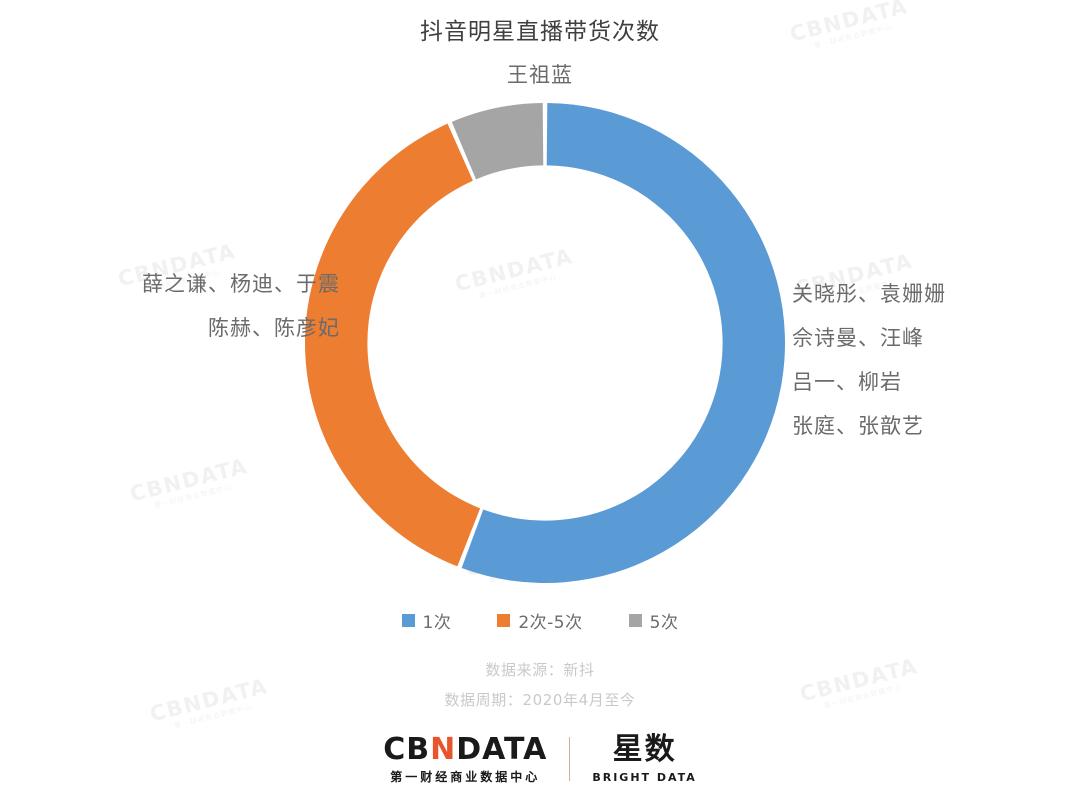  I want to click on callout-right-line-2: 佘诗曼、汪峰, so click(858, 338).